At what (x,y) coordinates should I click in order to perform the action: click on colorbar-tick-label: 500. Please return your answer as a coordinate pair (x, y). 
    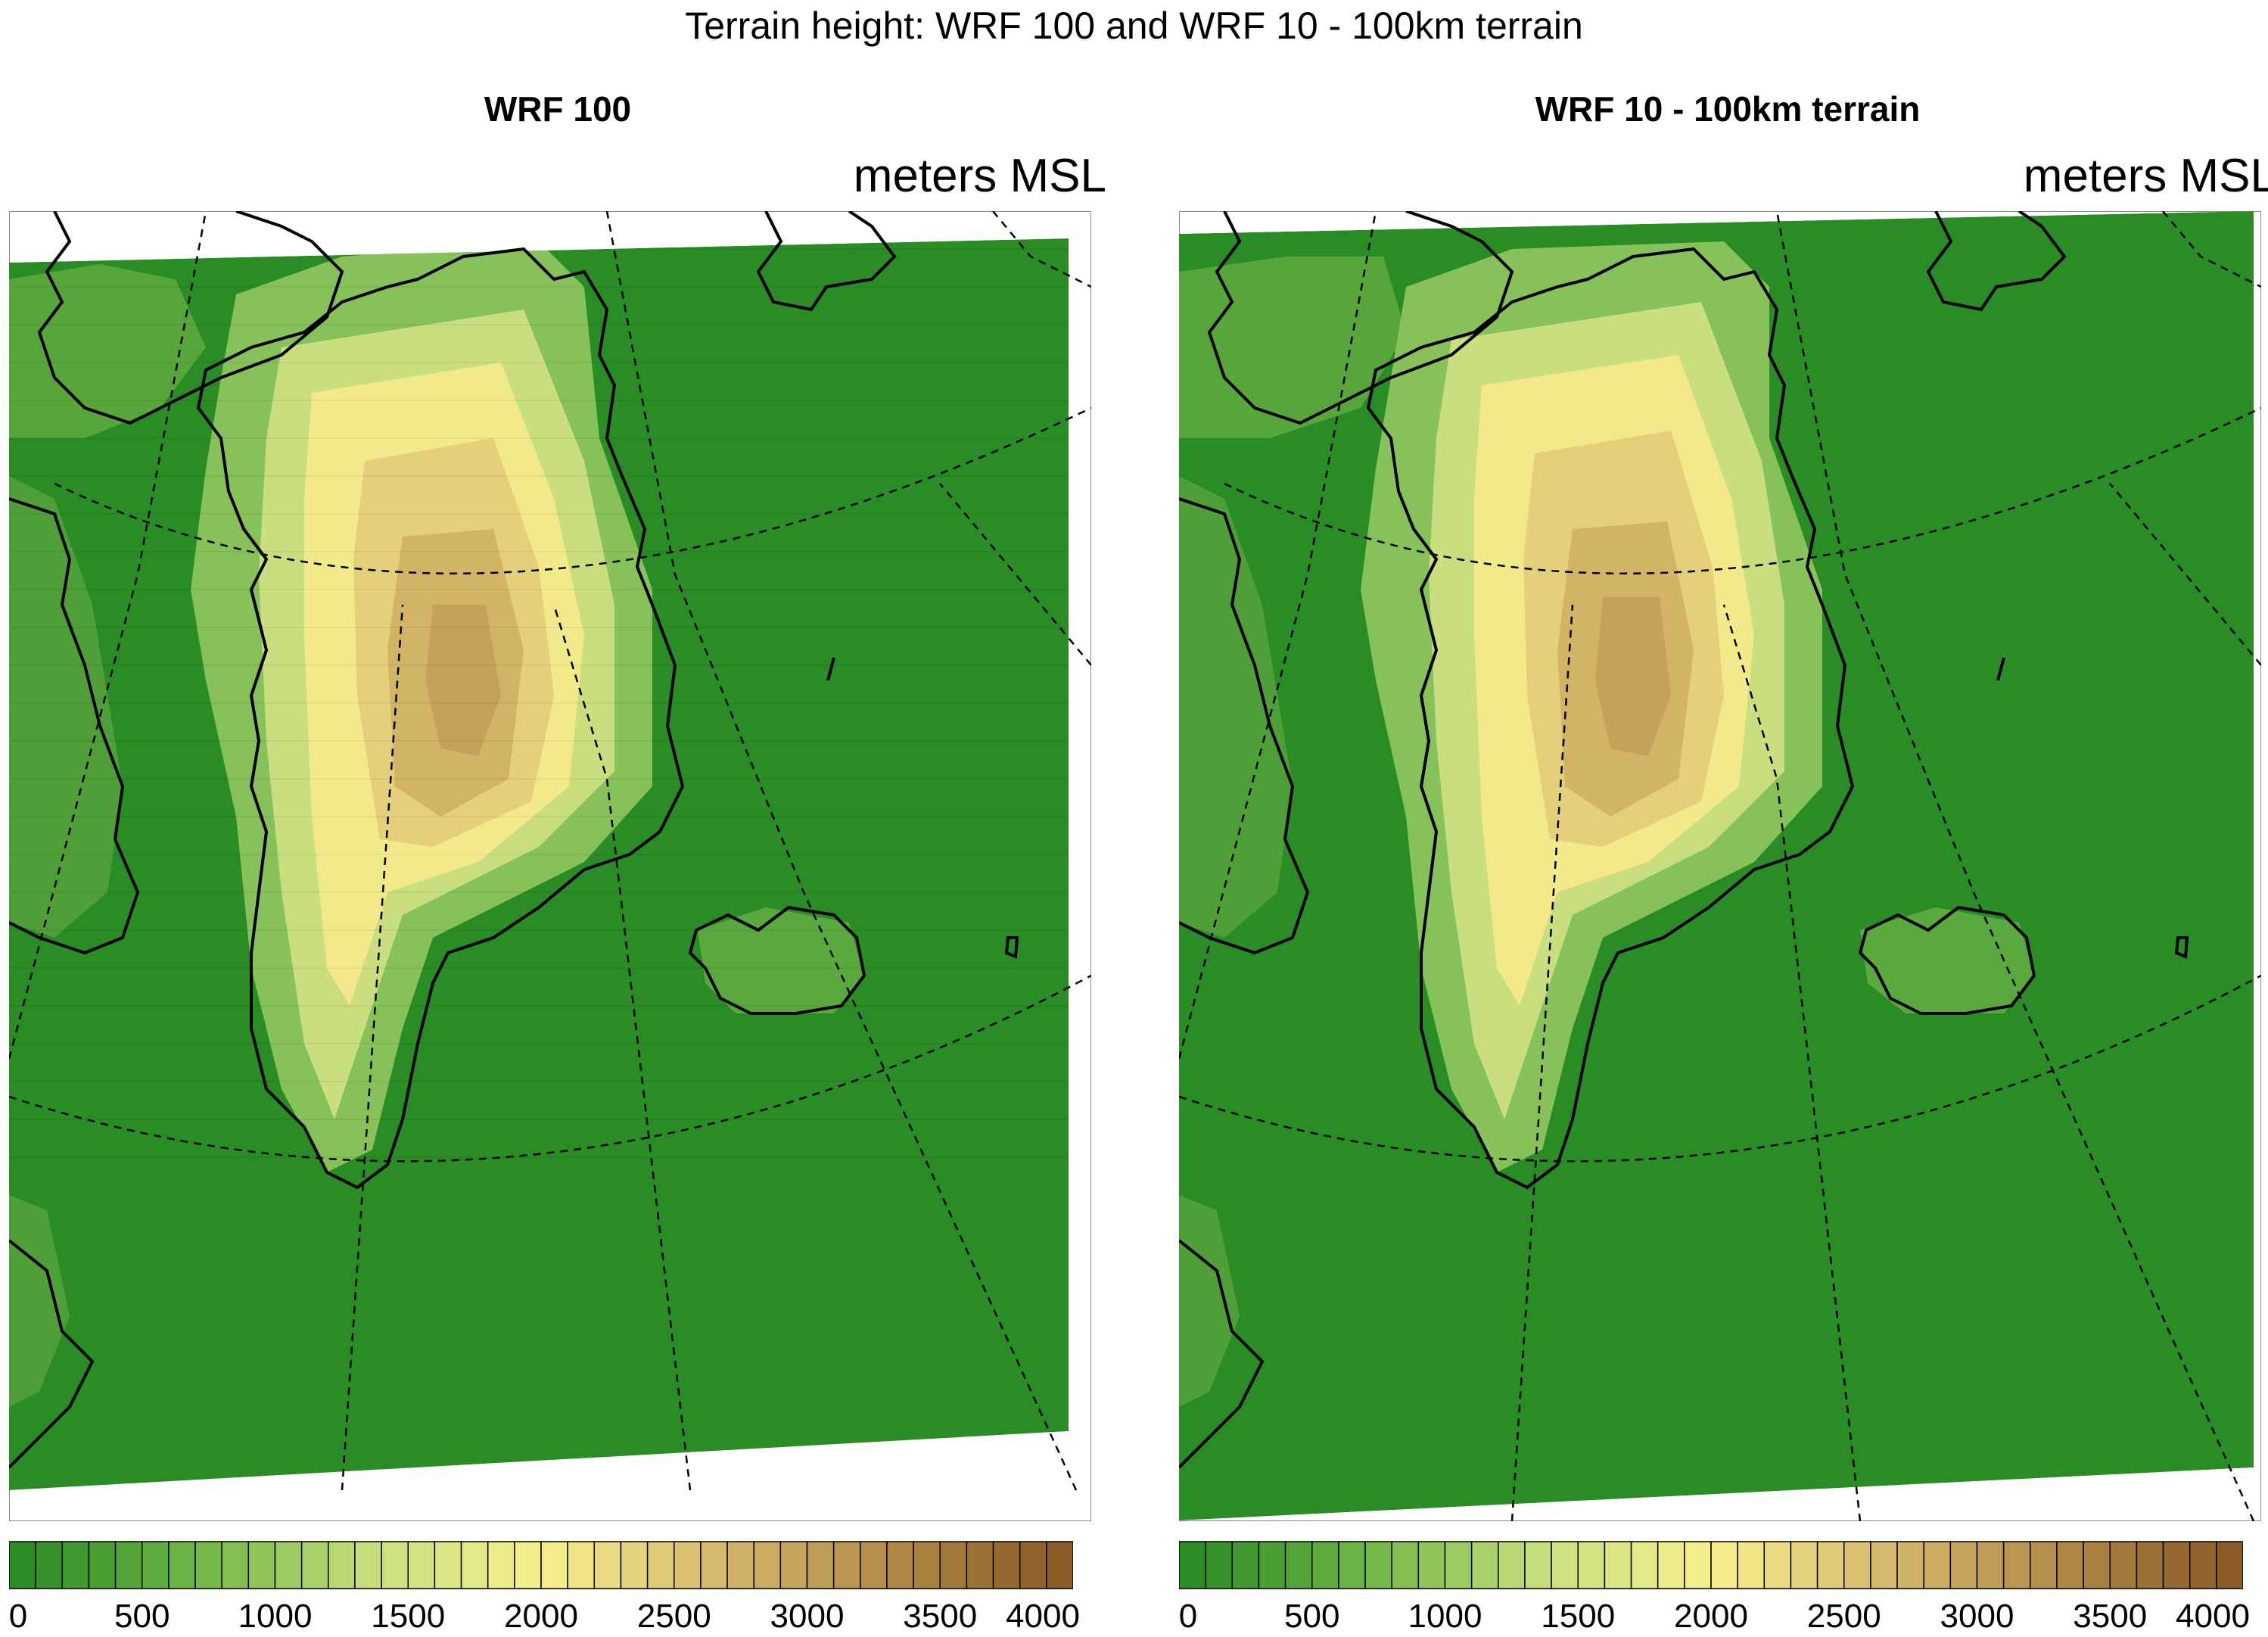
    Looking at the image, I should click on (142, 1616).